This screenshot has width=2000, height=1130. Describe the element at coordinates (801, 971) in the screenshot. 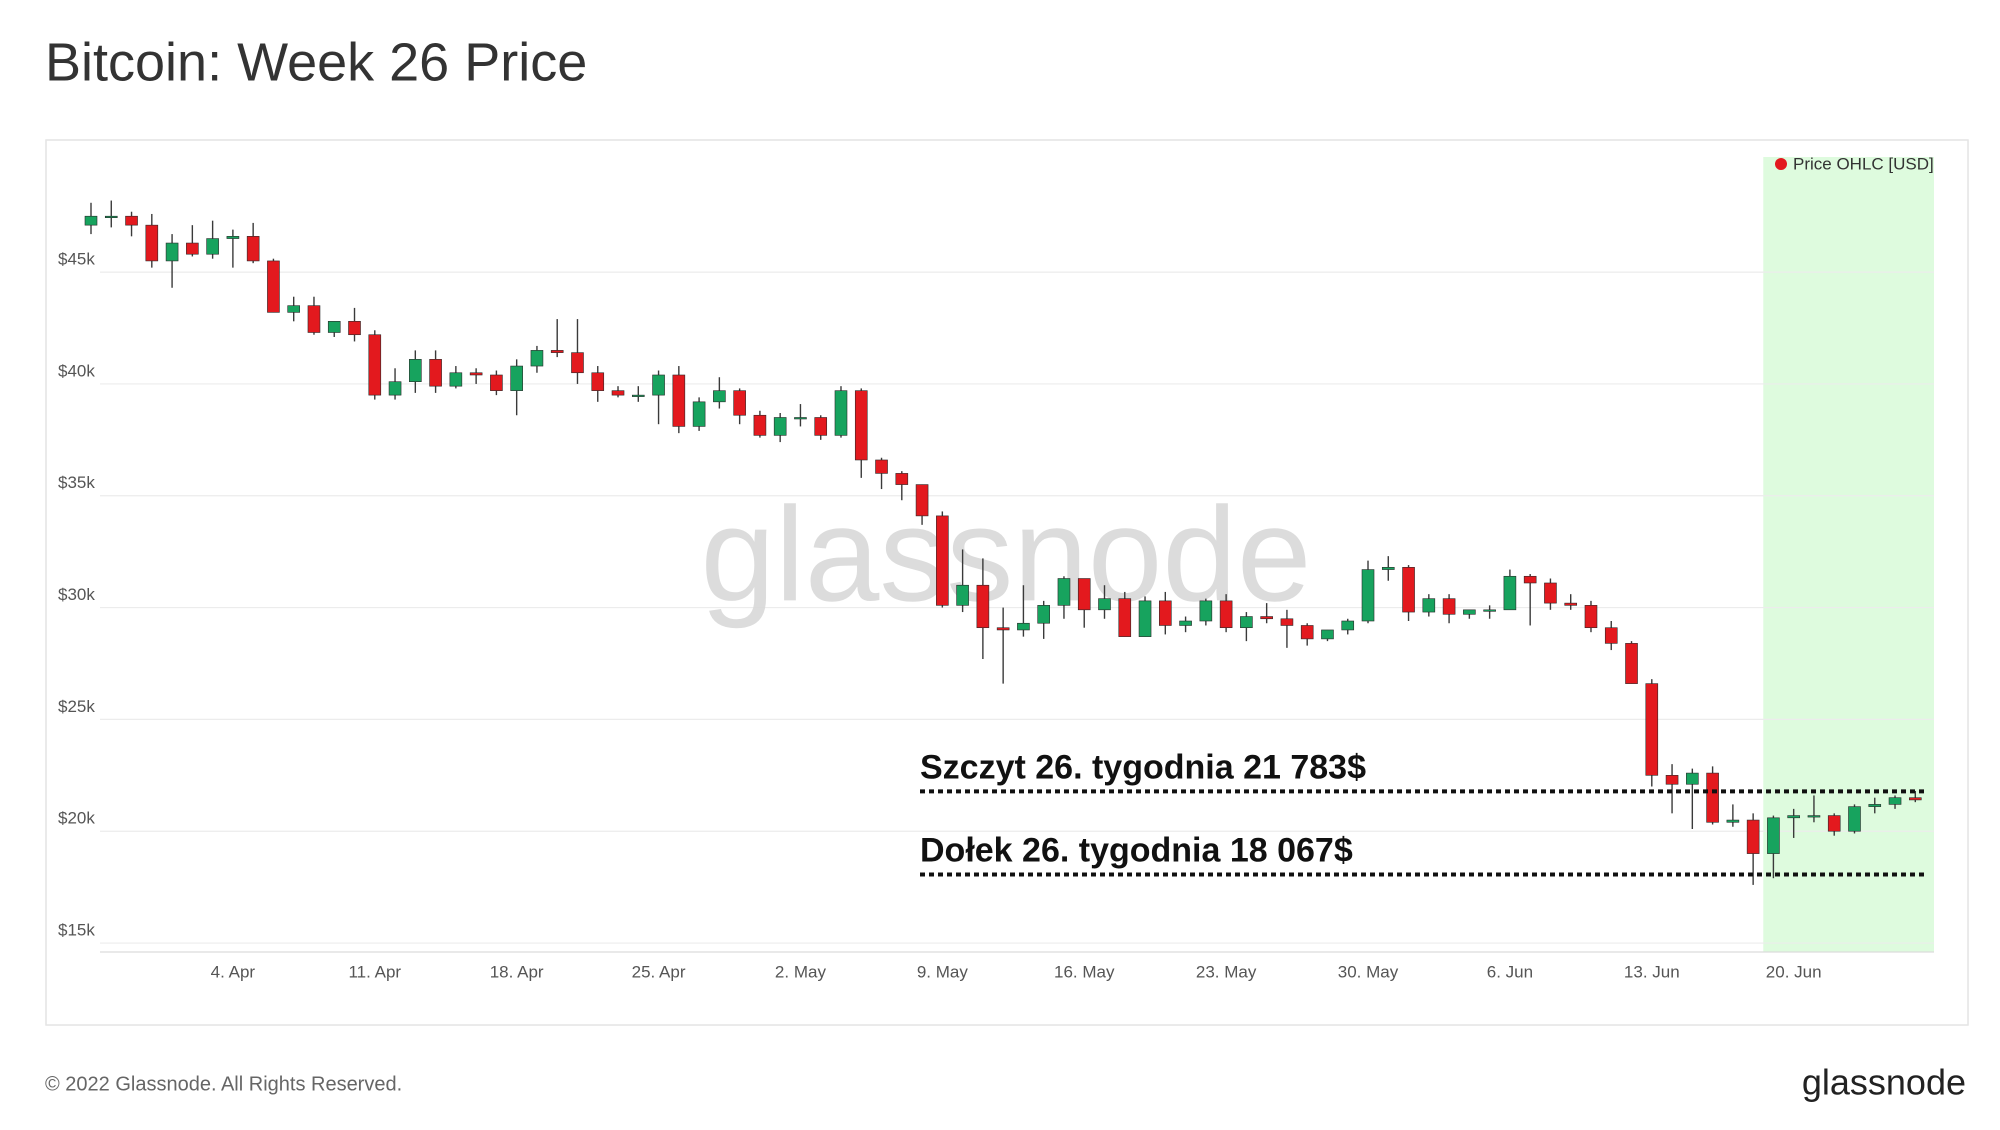

I see `x-tick-label: 2. May` at that location.